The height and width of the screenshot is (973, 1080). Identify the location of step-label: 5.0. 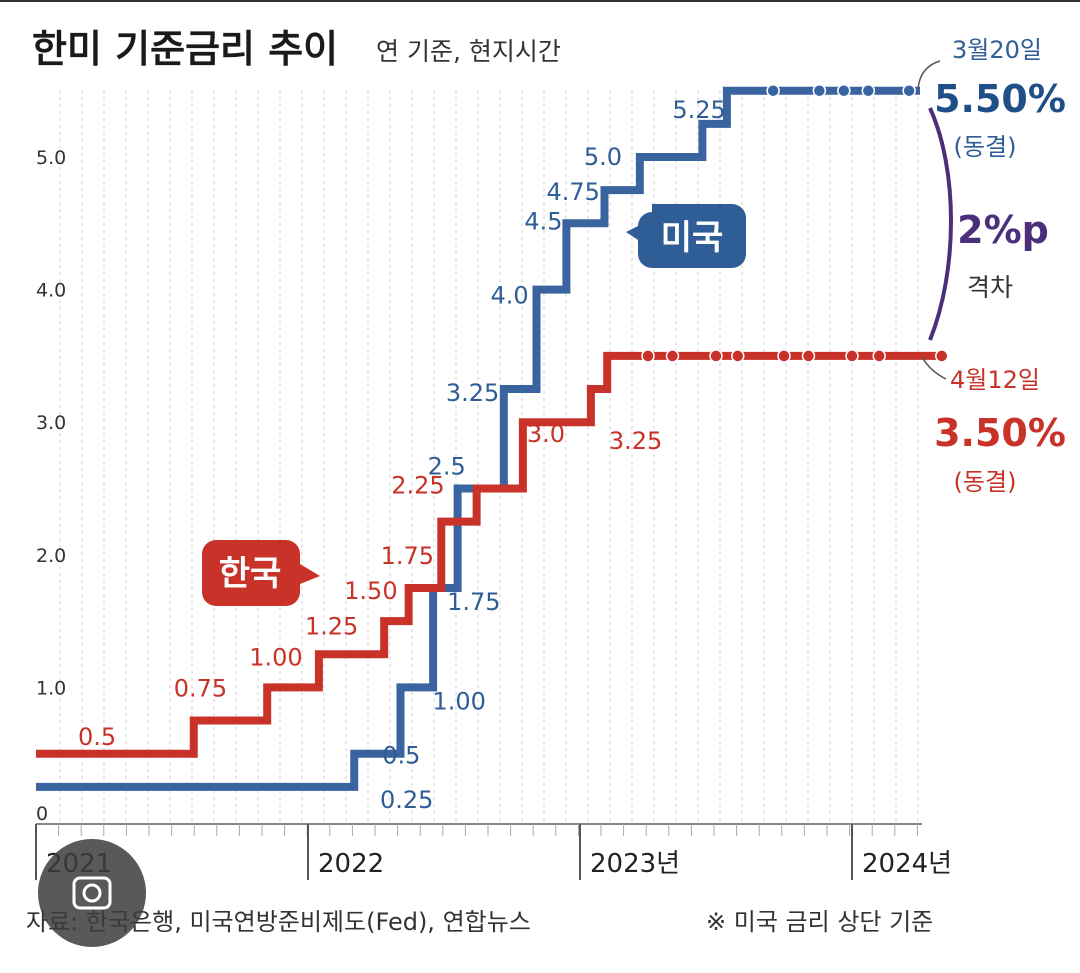
(603, 157).